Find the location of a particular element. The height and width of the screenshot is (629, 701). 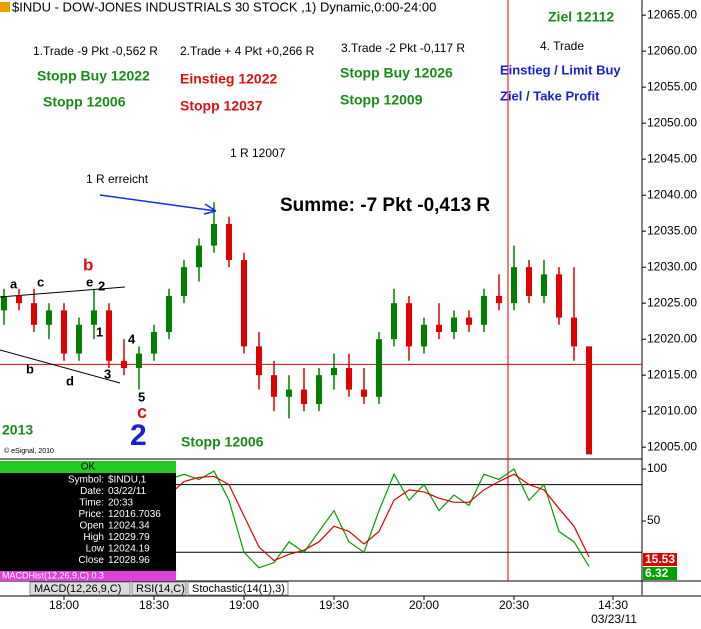

info-label: Date: is located at coordinates (92, 491).